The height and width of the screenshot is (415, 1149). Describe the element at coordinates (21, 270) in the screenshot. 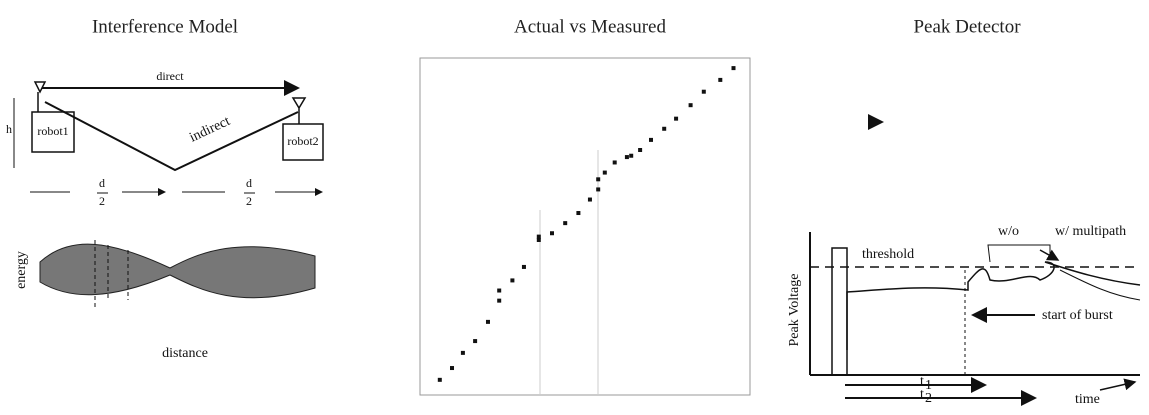

I see `axis-label: energy` at that location.